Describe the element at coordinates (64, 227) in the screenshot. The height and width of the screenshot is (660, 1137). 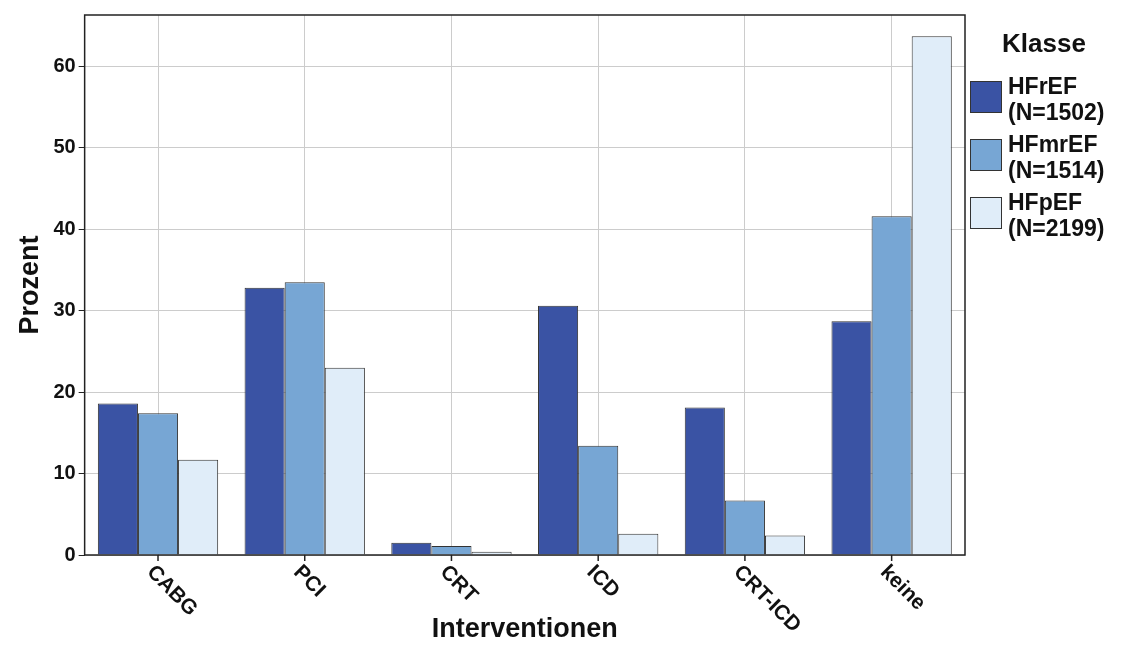
I see `y-tick-label: 40` at that location.